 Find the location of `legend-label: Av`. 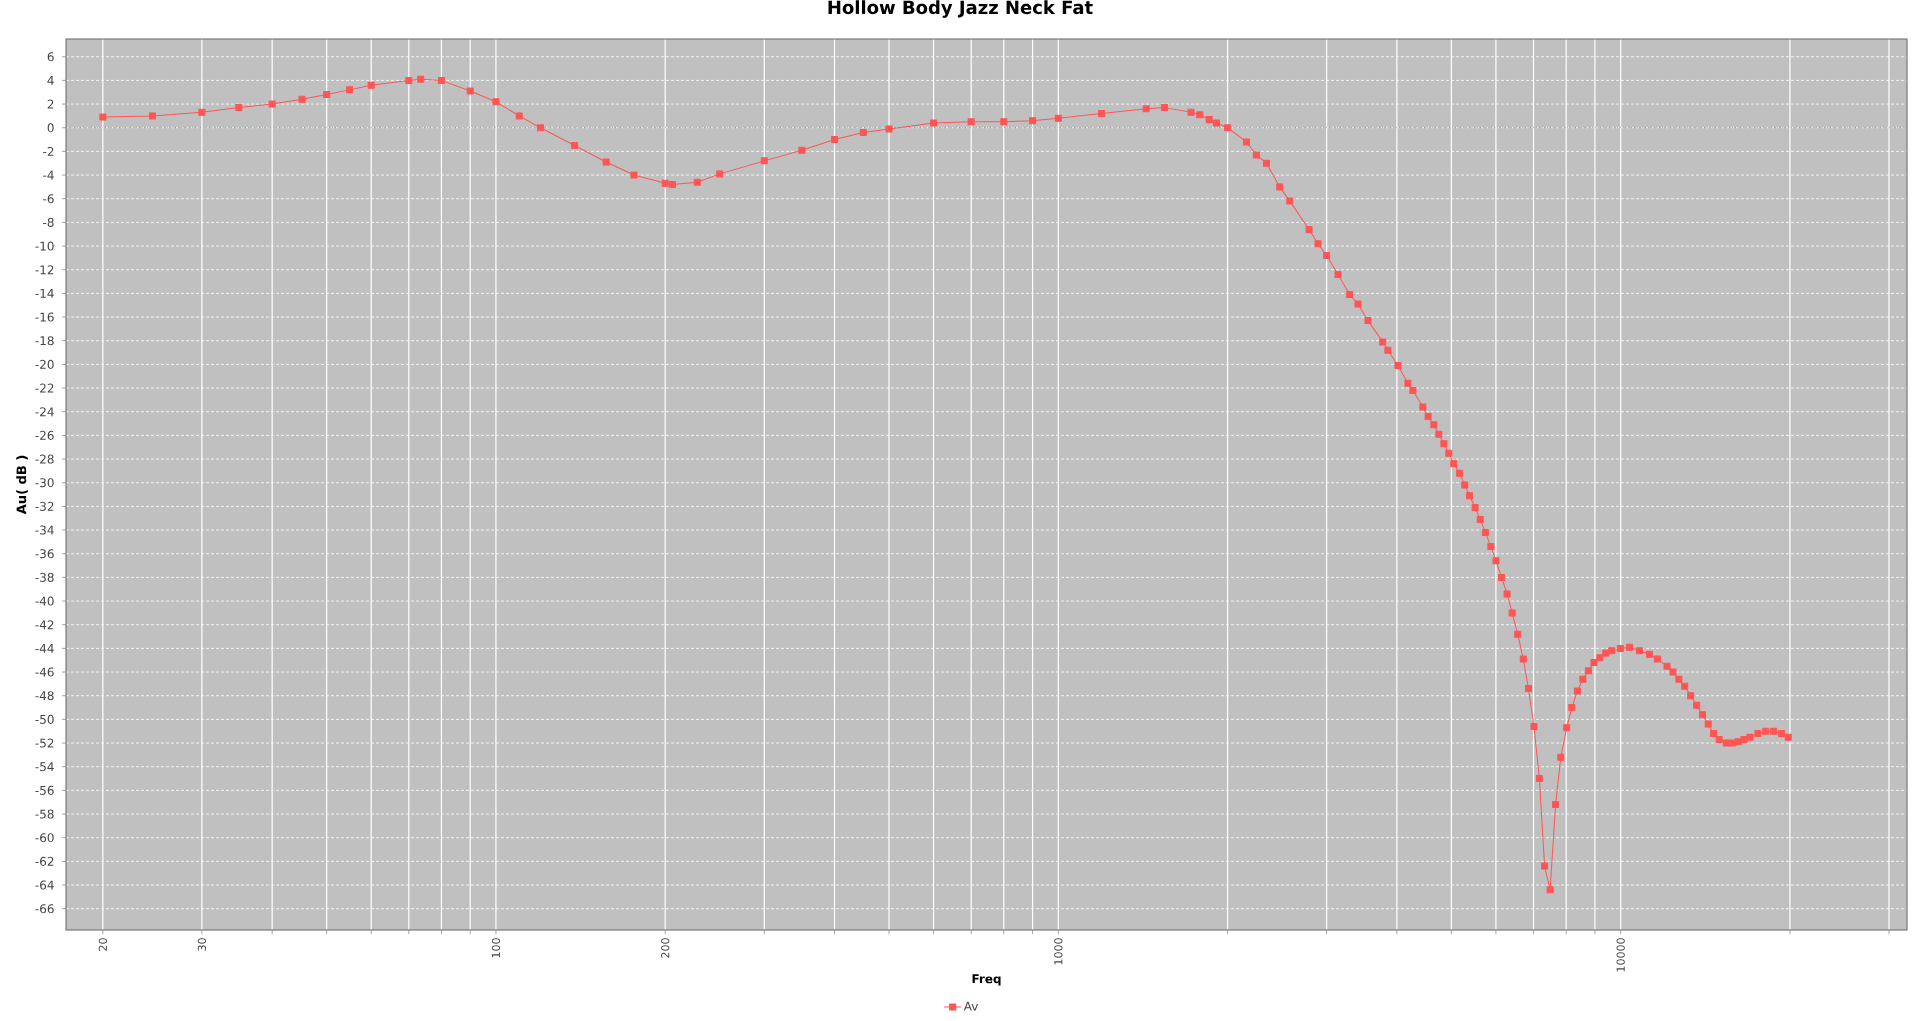

legend-label: Av is located at coordinates (970, 1006).